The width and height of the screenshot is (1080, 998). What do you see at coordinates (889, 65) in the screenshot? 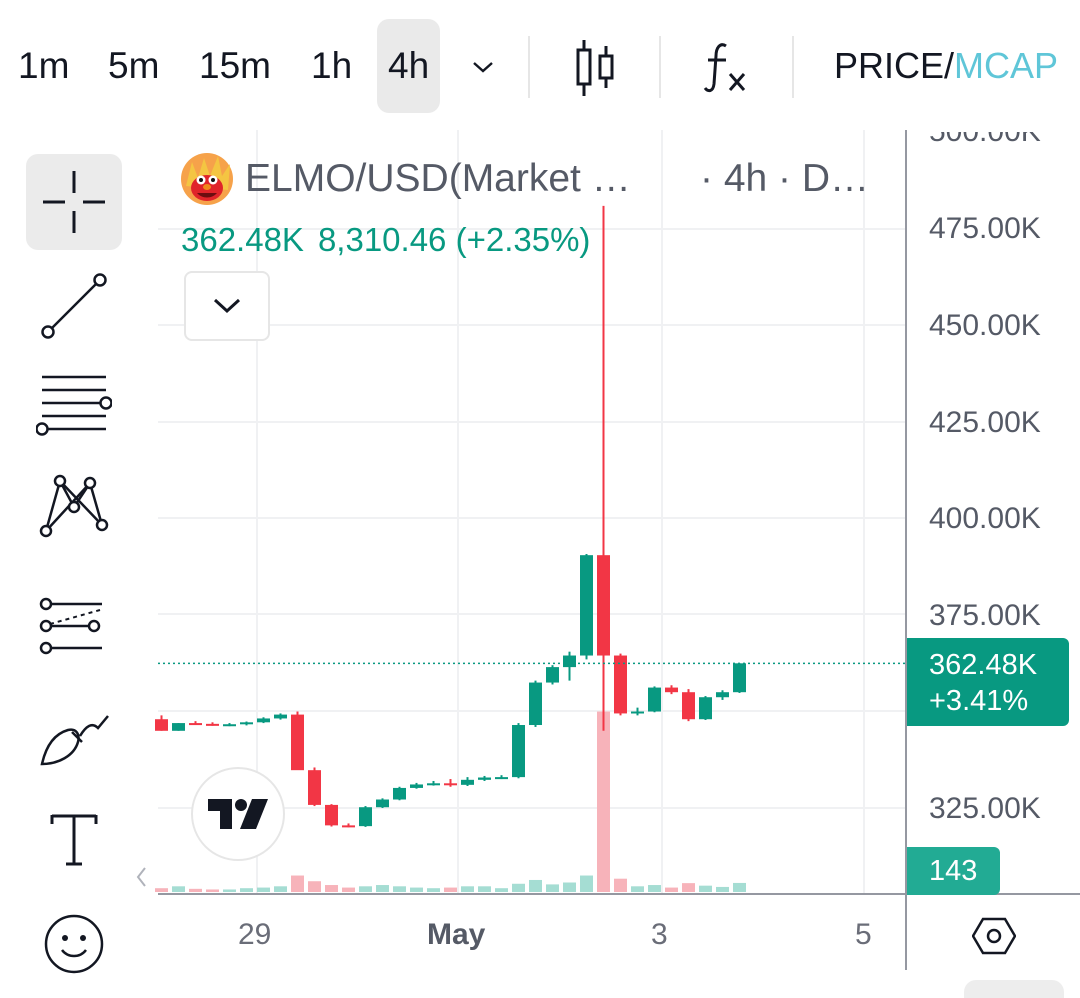
I see `price-option: PRICE` at bounding box center [889, 65].